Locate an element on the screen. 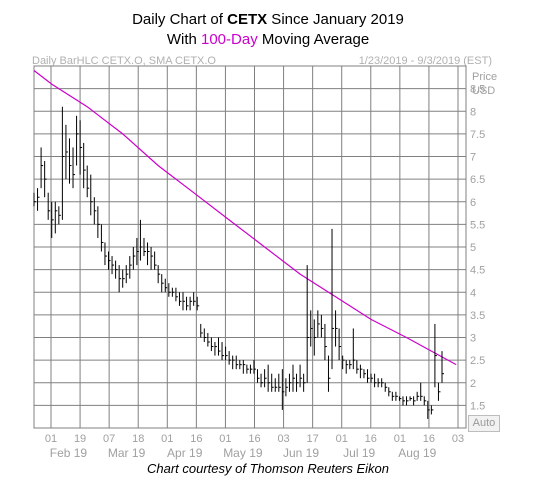 Image resolution: width=536 pixels, height=491 pixels. y-tick-label: 1.5 is located at coordinates (477, 406).